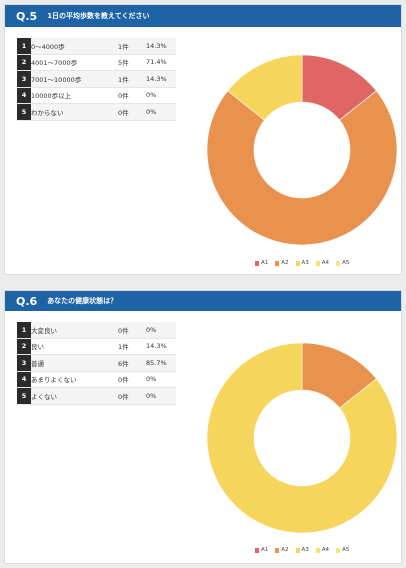  I want to click on donut-slice-a3, so click(265, 87).